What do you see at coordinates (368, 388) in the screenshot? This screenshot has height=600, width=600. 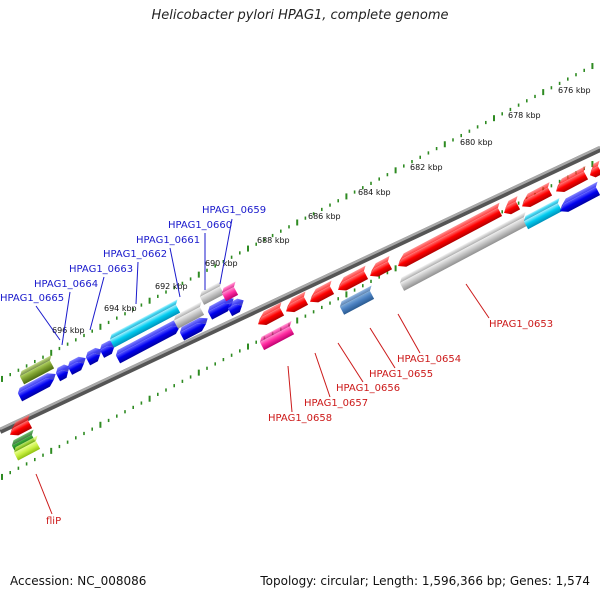 I see `gene-label: HPAG1_0656` at bounding box center [368, 388].